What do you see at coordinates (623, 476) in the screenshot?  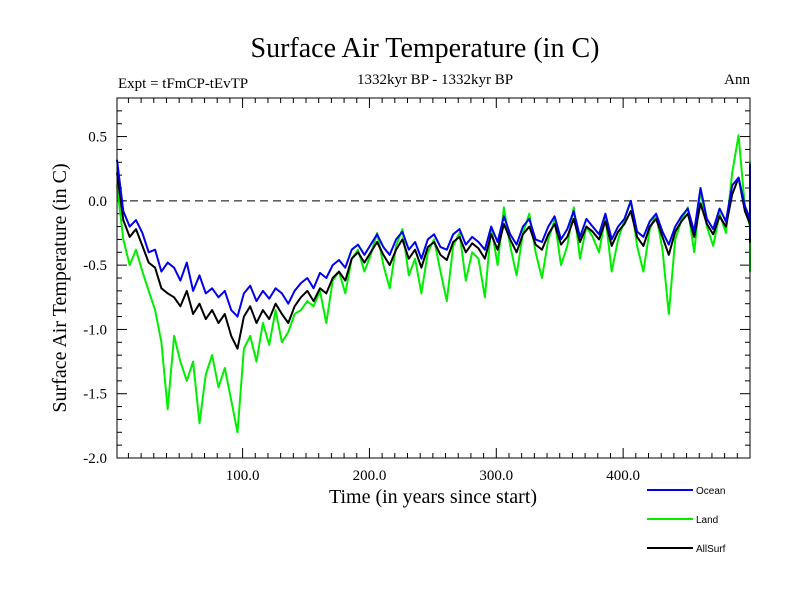 I see `x-tick-label: 400.0` at bounding box center [623, 476].